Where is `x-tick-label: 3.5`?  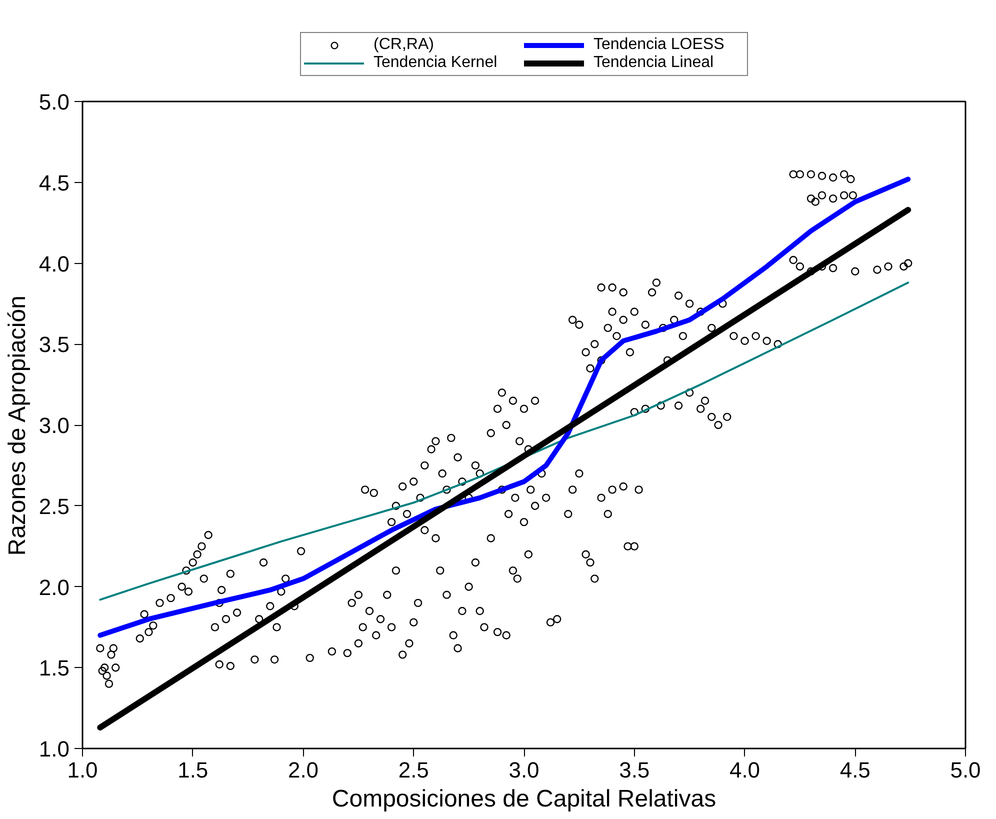 x-tick-label: 3.5 is located at coordinates (634, 770).